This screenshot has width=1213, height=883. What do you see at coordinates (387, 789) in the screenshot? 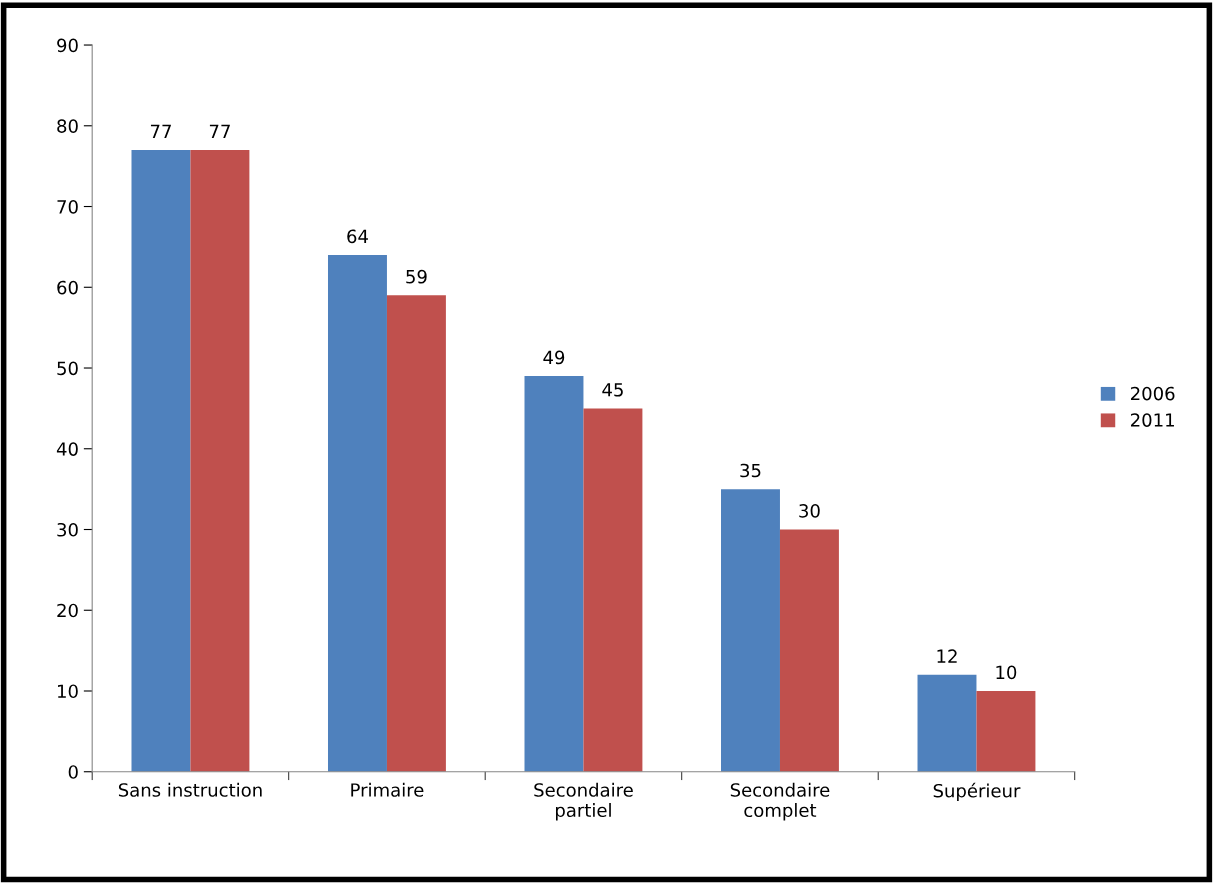
I see `x-tick-label: Primaire` at bounding box center [387, 789].